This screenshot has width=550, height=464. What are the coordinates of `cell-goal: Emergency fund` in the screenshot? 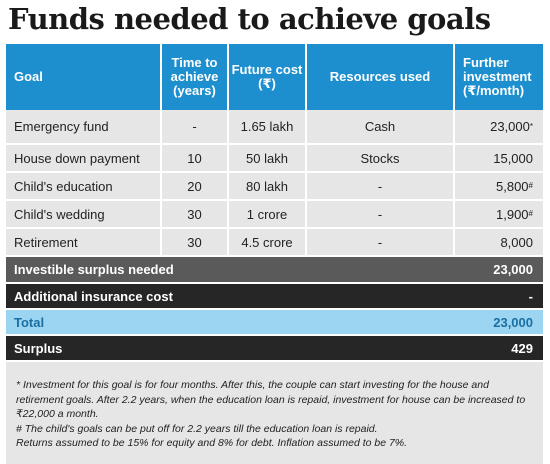 It's located at (84, 126).